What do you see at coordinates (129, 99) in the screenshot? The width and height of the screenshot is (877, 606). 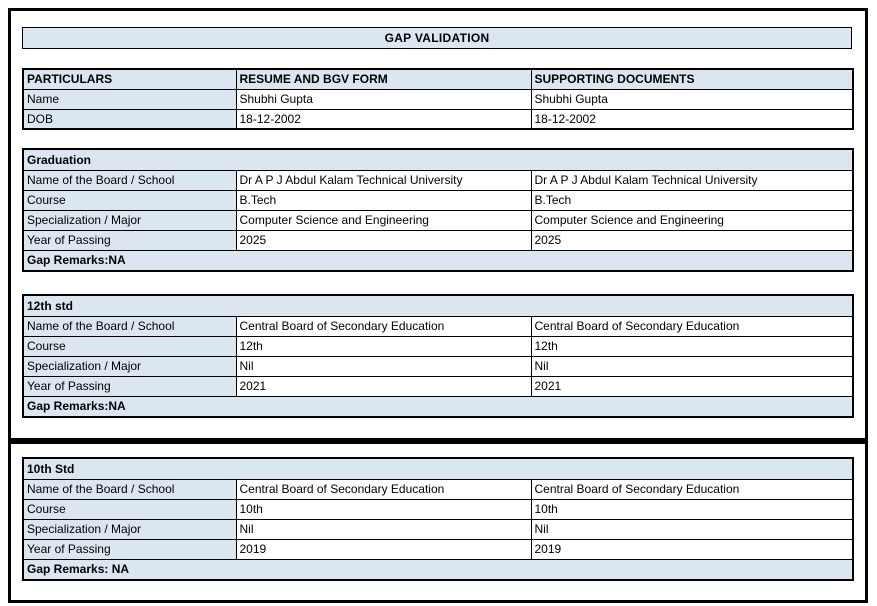 I see `row-label-name: Name` at bounding box center [129, 99].